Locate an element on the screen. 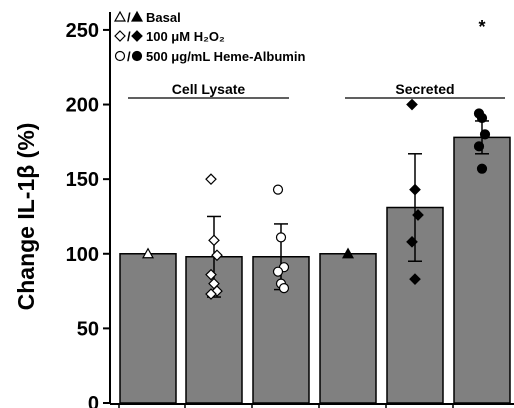 The image size is (514, 408). group-label: Cell Lysate is located at coordinates (209, 89).